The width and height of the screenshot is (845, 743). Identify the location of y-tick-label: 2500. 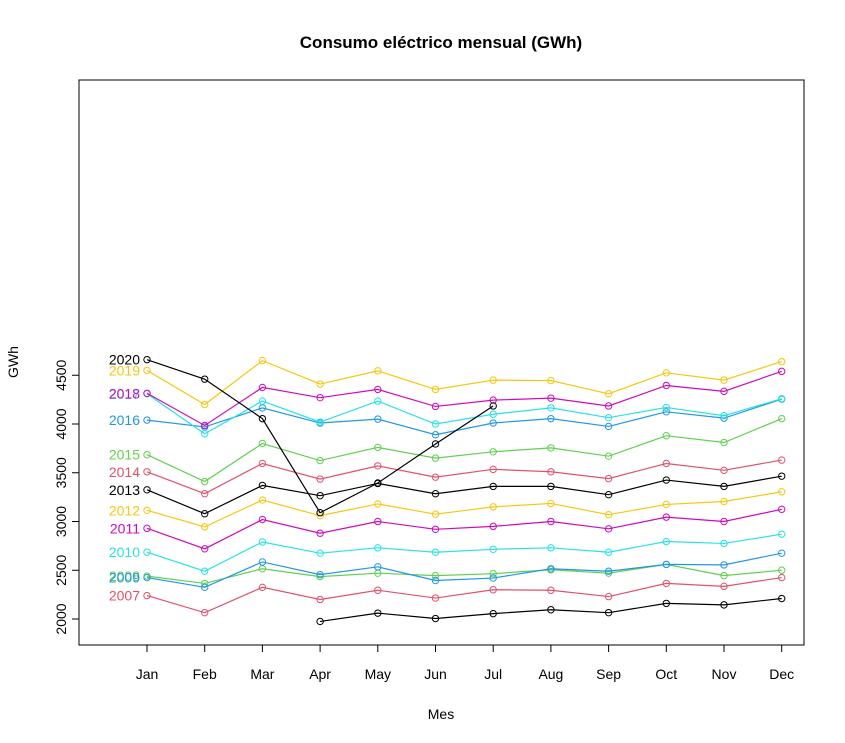
(61, 569).